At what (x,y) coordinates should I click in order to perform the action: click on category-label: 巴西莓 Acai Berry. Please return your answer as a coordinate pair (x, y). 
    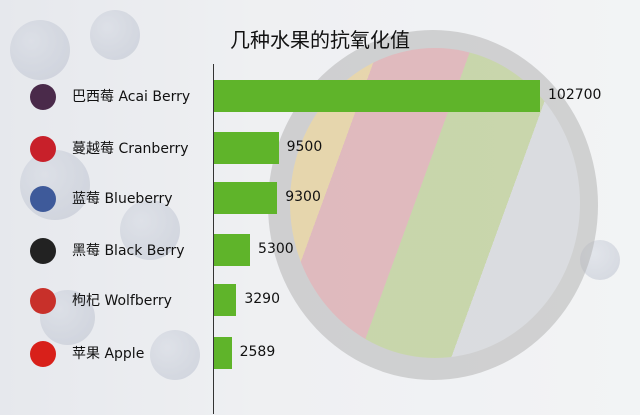
    Looking at the image, I should click on (131, 97).